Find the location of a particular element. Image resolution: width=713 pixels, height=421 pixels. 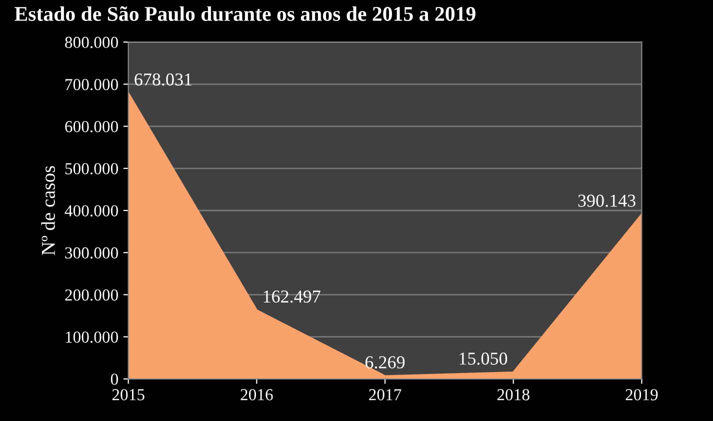

x-tick-label: 2019 is located at coordinates (642, 394).